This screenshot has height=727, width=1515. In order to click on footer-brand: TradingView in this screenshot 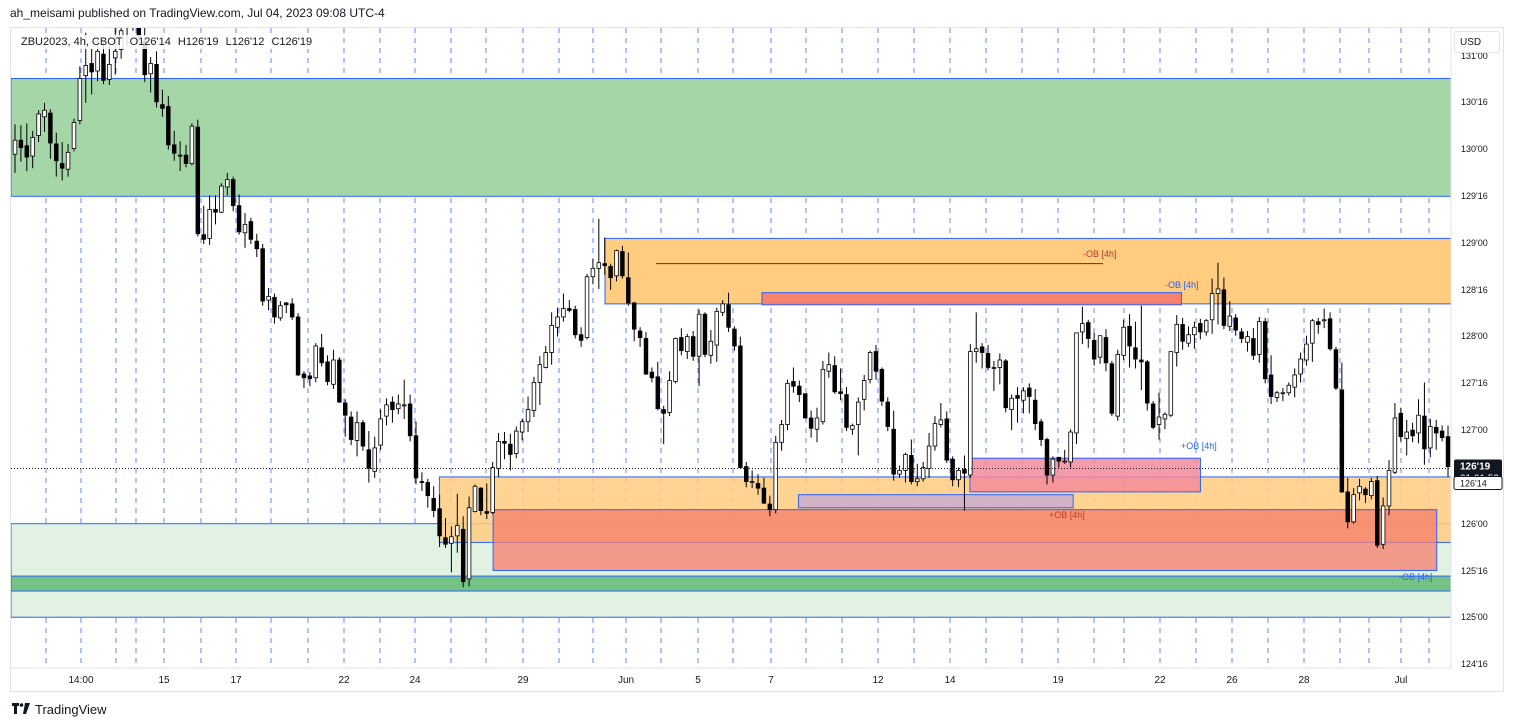, I will do `click(59, 709)`.